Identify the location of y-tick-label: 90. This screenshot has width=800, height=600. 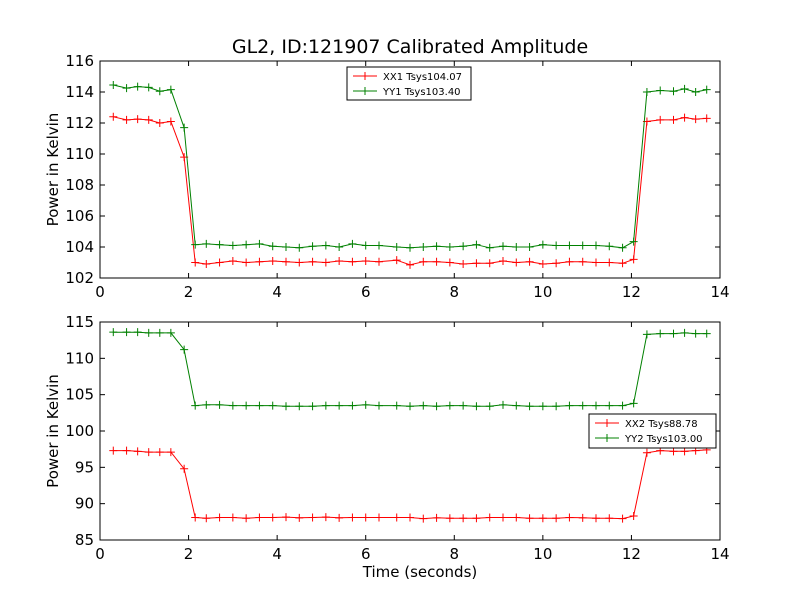
(84, 504).